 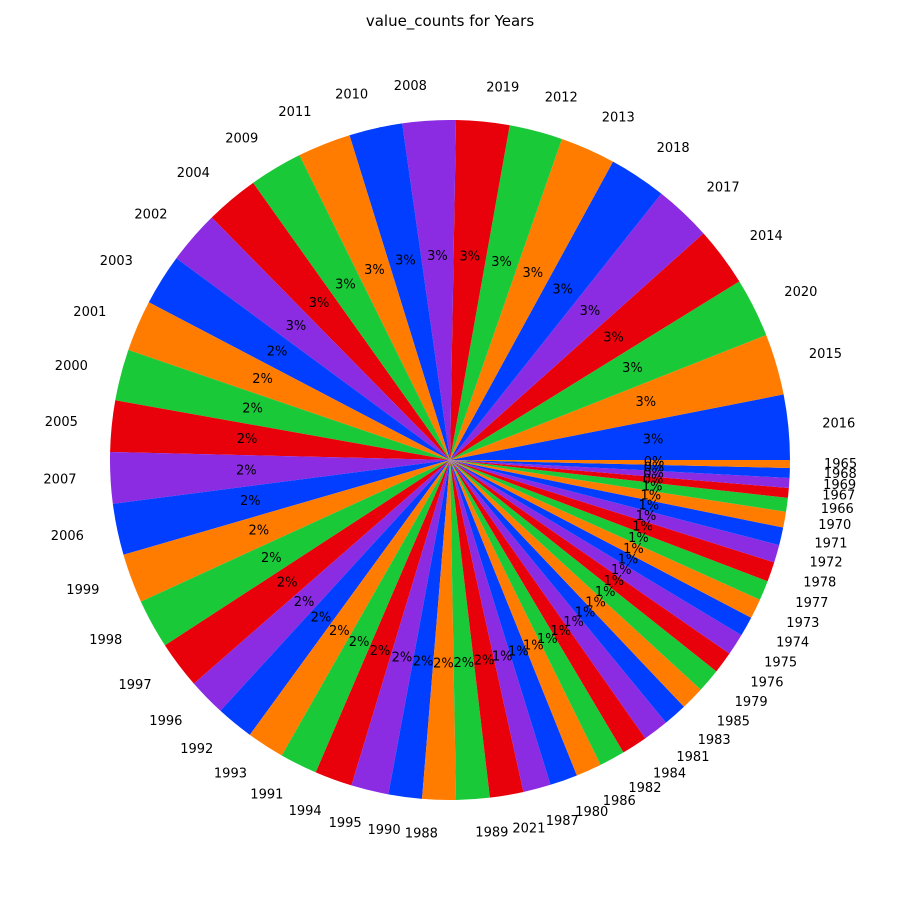 What do you see at coordinates (196, 749) in the screenshot?
I see `category-label: 1992` at bounding box center [196, 749].